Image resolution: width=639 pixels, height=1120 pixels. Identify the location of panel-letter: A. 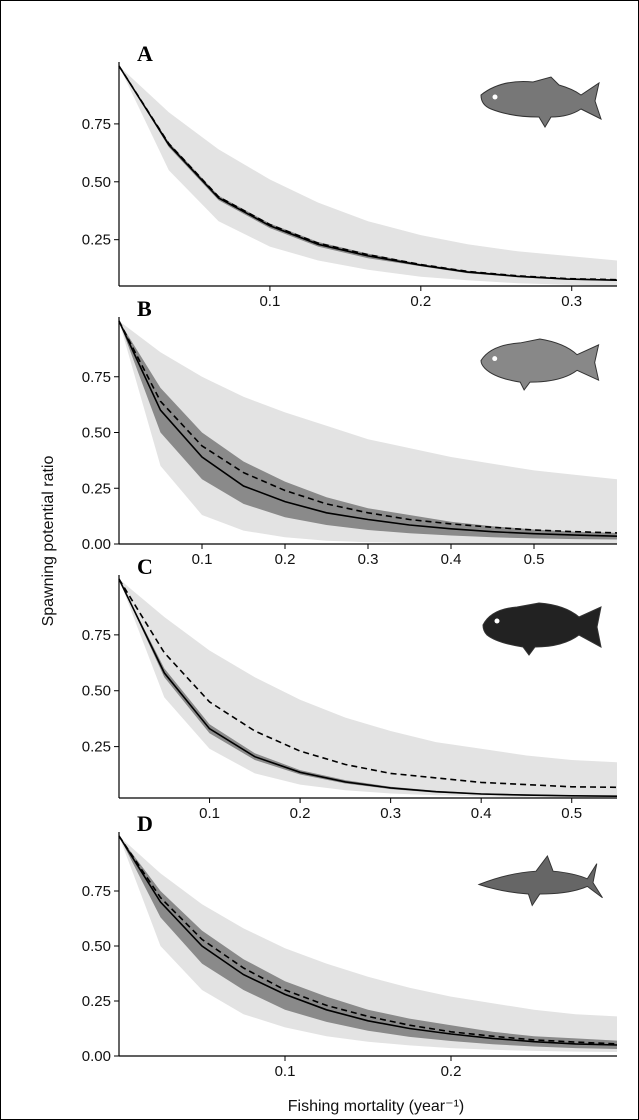
(145, 53).